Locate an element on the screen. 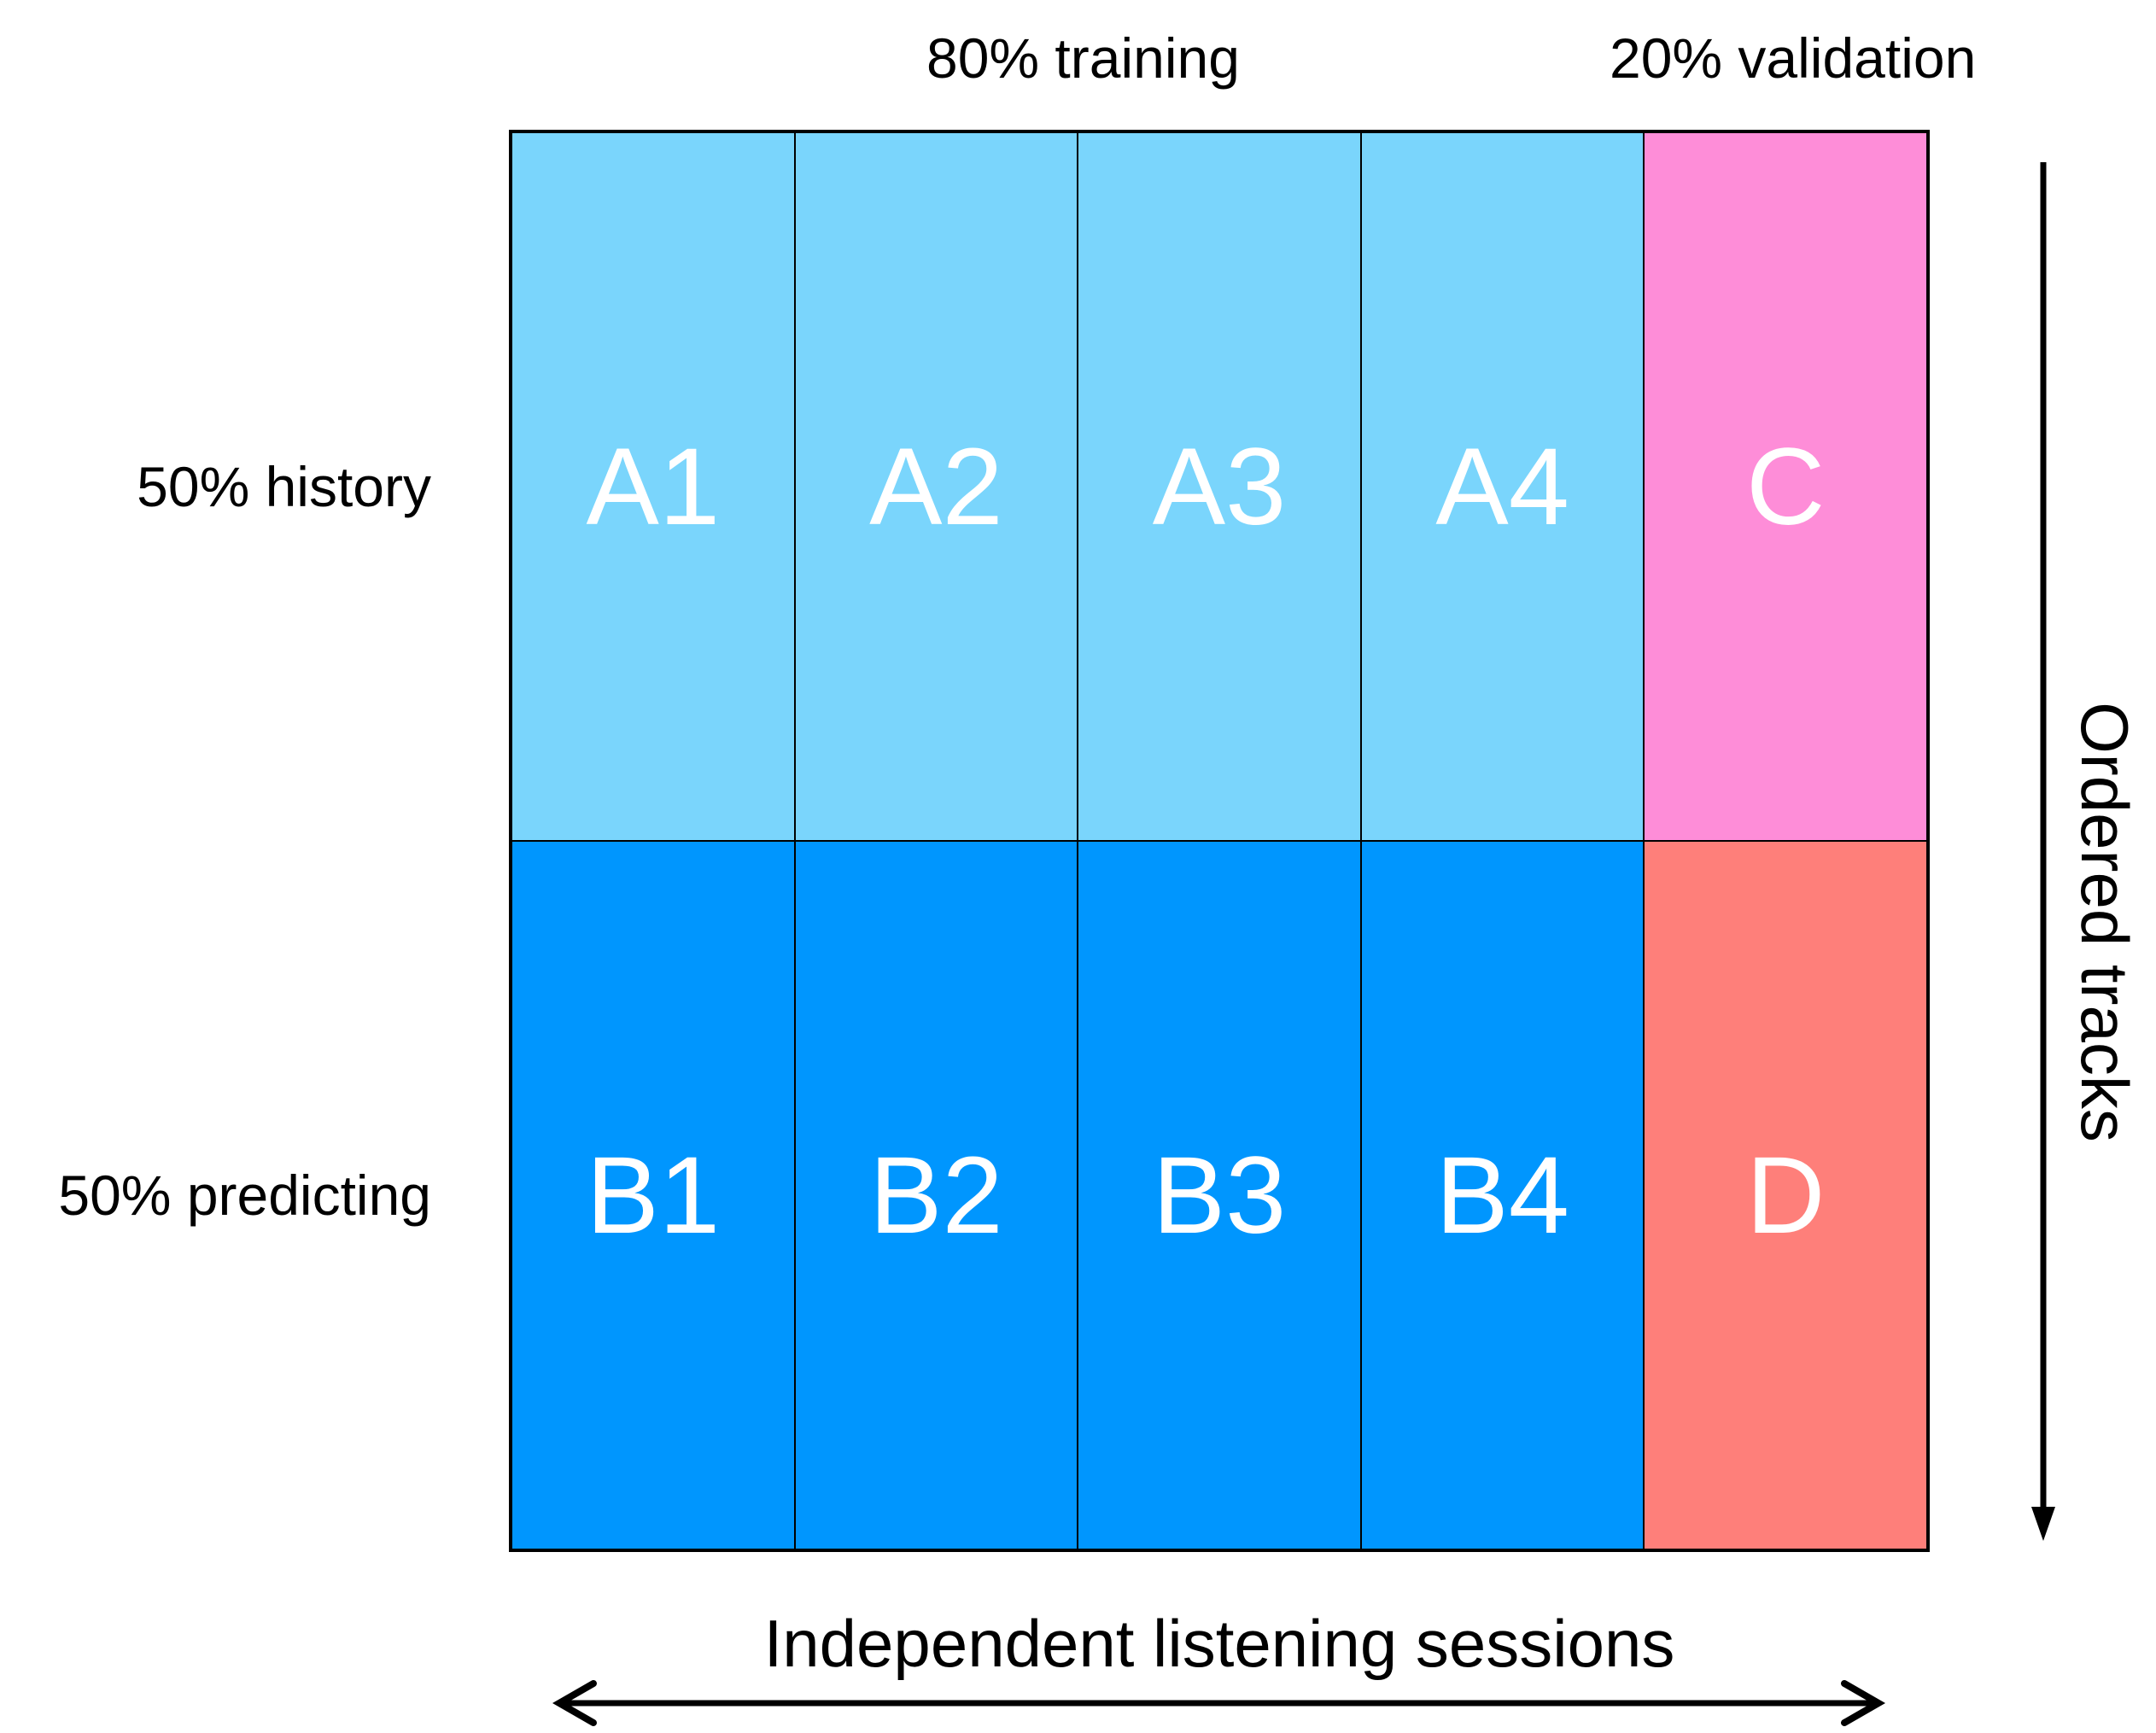 The width and height of the screenshot is (2156, 1733). cell-label: B4 is located at coordinates (1502, 1195).